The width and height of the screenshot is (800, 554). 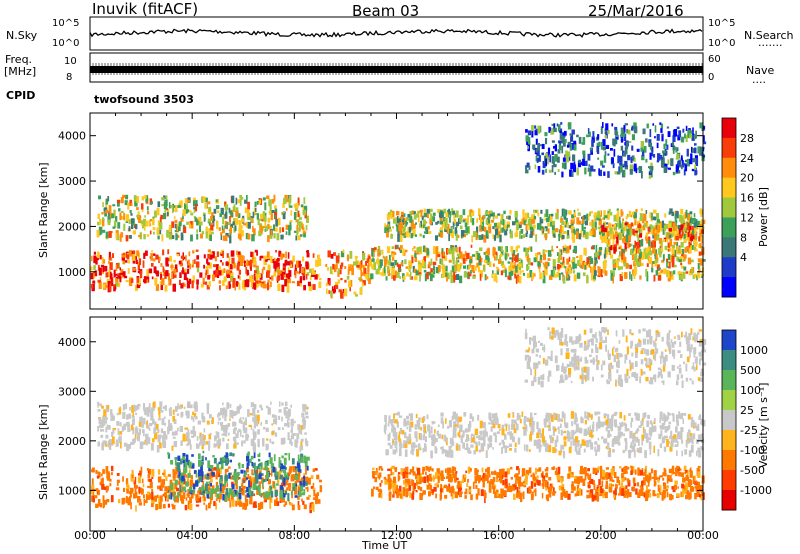 What do you see at coordinates (722, 43) in the screenshot?
I see `nsearch-tick-low: 10^0` at bounding box center [722, 43].